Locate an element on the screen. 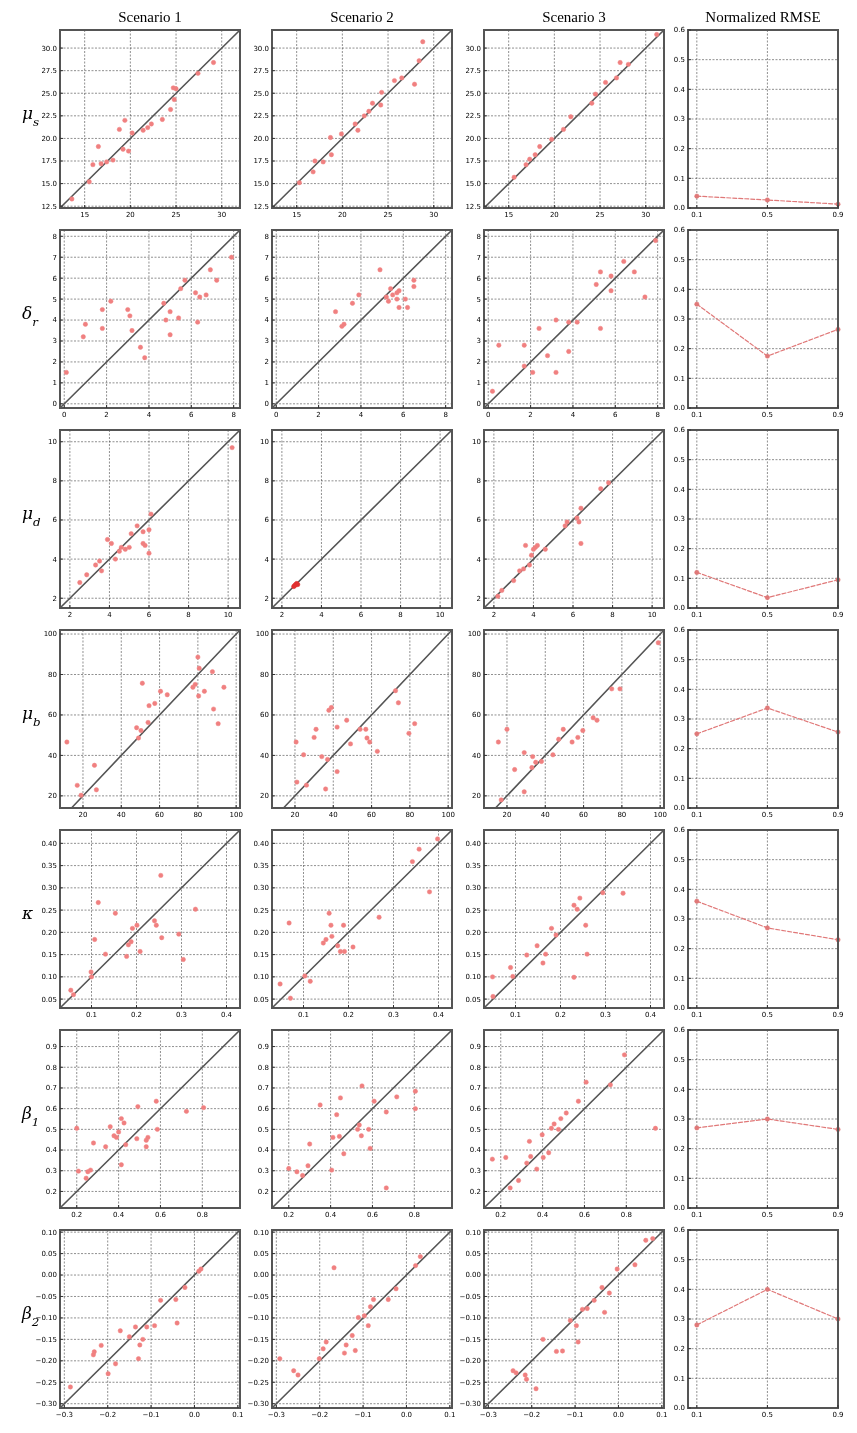 The width and height of the screenshot is (857, 1433). y-axis-title: μ$_{b}$ is located at coordinates (31, 716).